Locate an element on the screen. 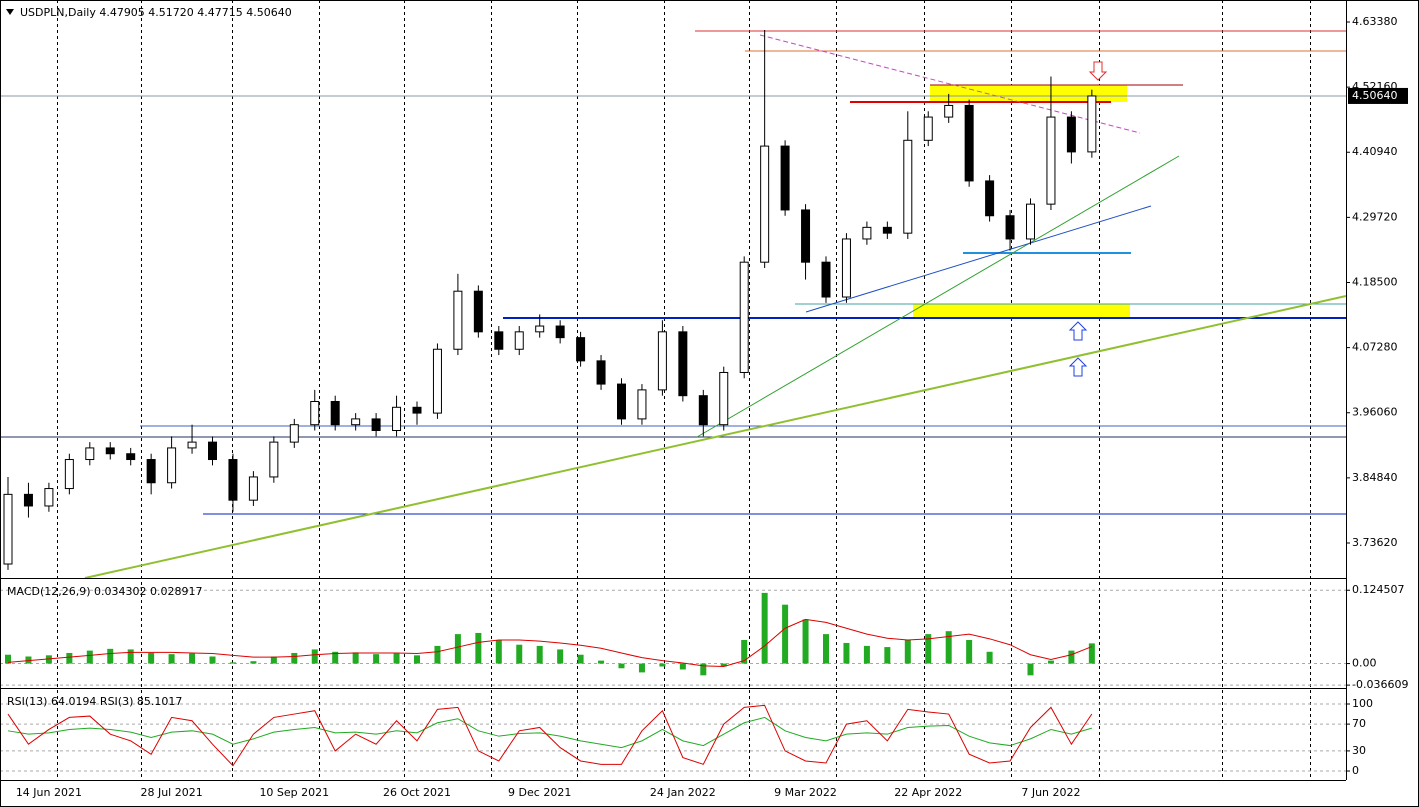 The height and width of the screenshot is (807, 1419). y-tick-label: 100 is located at coordinates (1362, 703).